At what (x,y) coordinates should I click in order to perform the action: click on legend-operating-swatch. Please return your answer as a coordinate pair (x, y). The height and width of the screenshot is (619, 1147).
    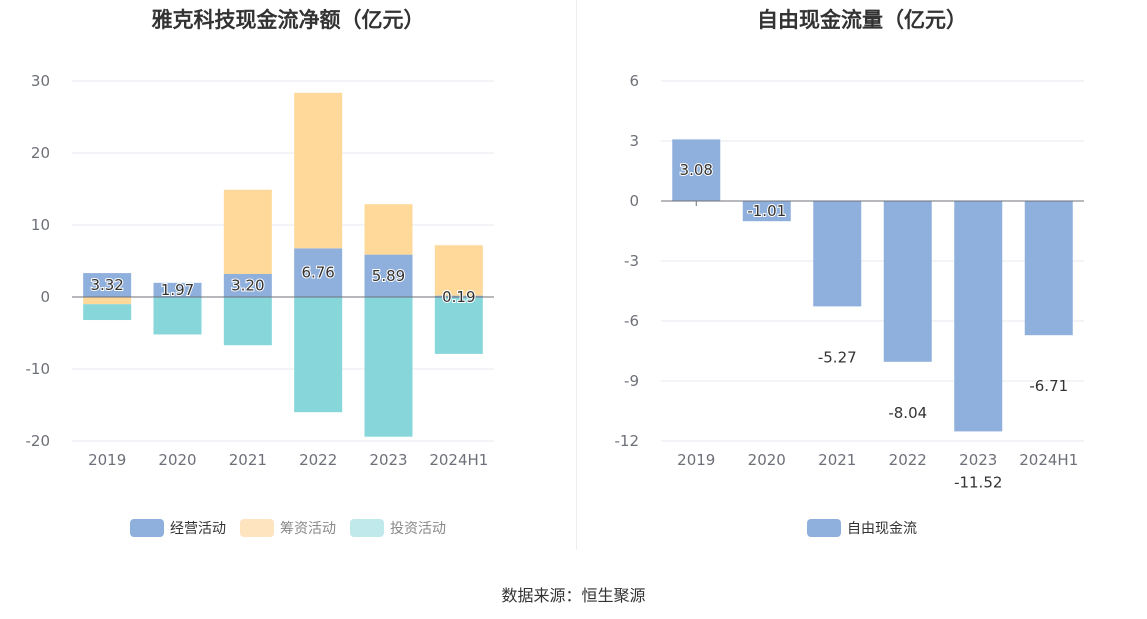
    Looking at the image, I should click on (147, 528).